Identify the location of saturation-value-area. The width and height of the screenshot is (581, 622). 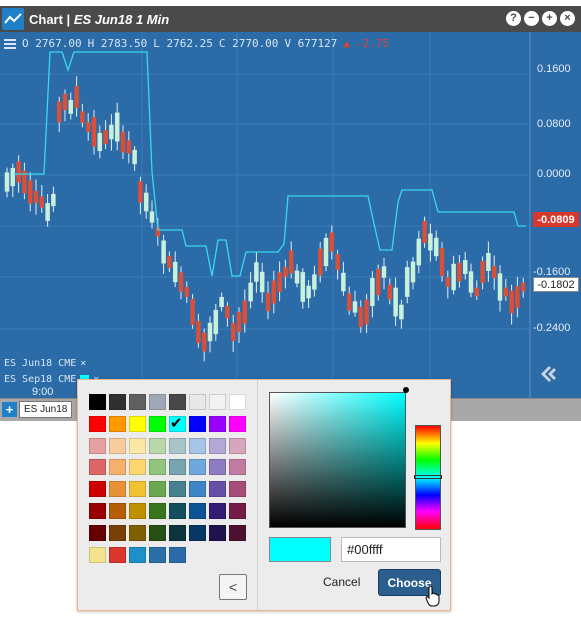
(337, 460).